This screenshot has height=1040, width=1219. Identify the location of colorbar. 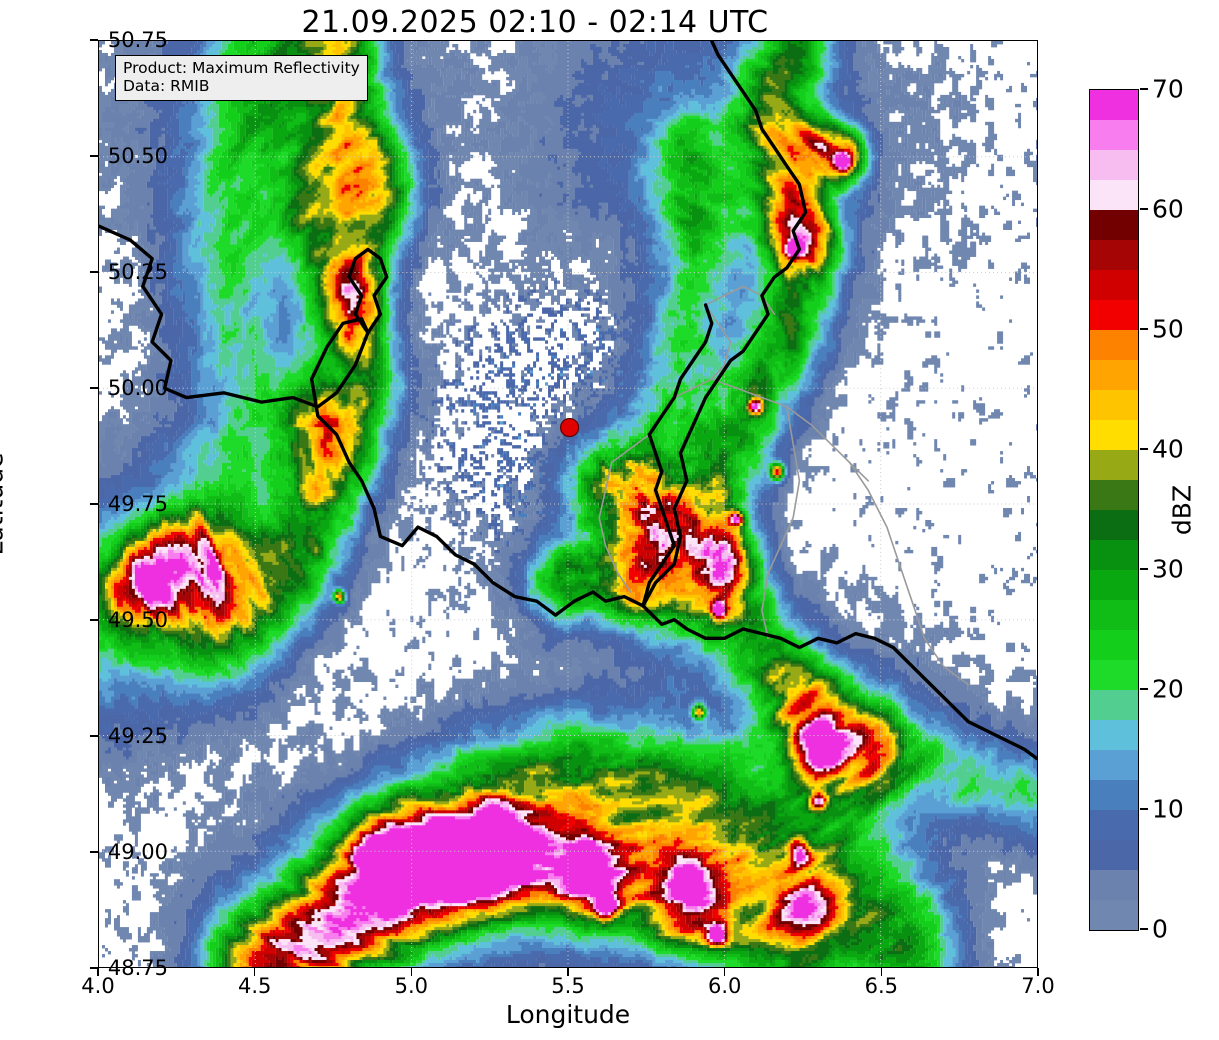
(1114, 510).